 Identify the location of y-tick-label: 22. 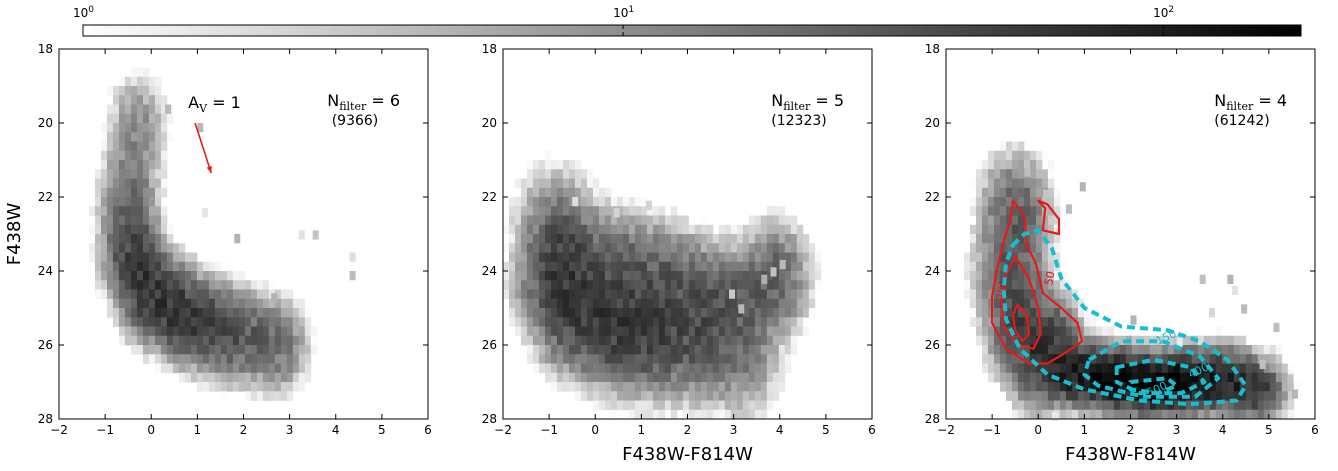
(45, 197).